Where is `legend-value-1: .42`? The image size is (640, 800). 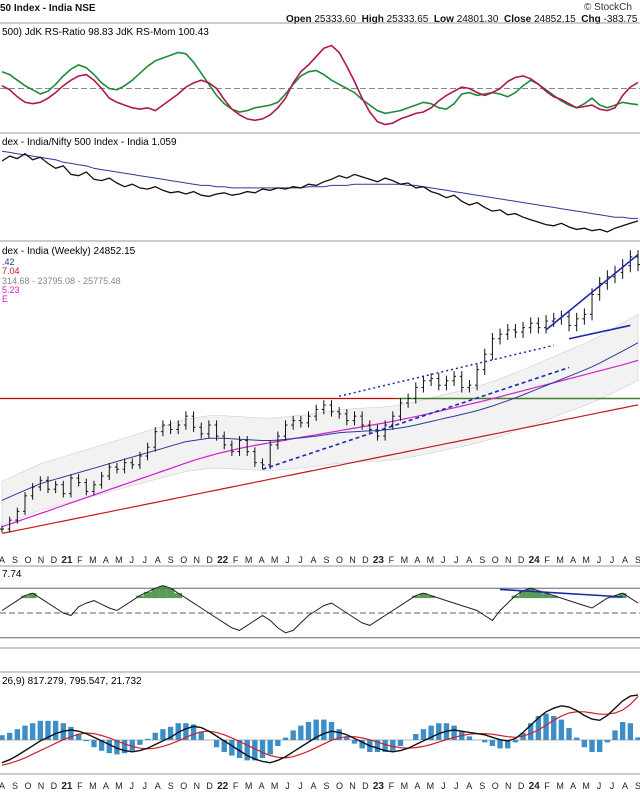 legend-value-1: .42 is located at coordinates (8, 262).